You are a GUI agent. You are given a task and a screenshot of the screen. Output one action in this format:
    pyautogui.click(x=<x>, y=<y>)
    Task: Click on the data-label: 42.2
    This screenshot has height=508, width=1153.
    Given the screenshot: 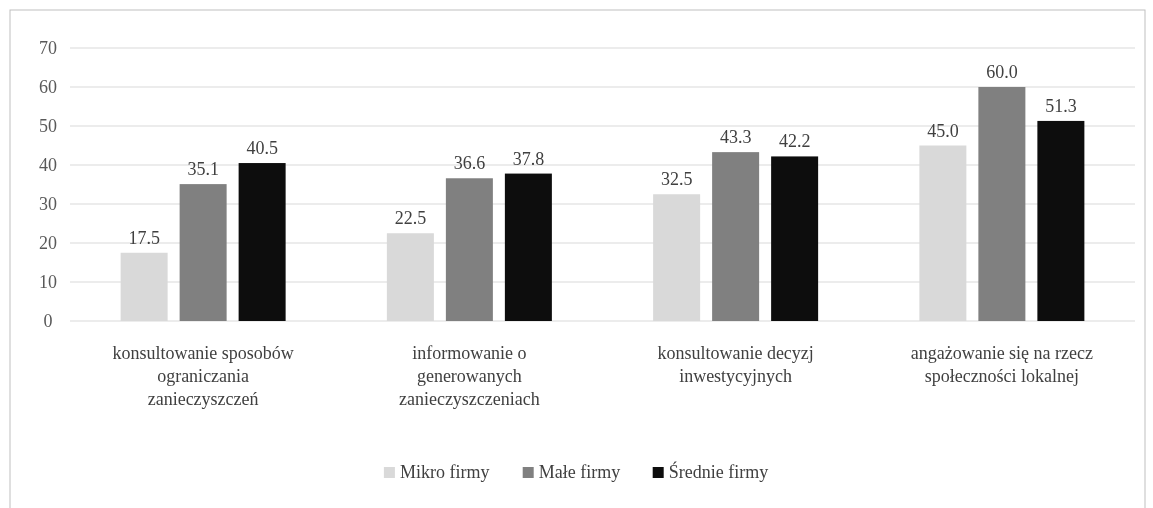 What is the action you would take?
    pyautogui.click(x=794, y=141)
    